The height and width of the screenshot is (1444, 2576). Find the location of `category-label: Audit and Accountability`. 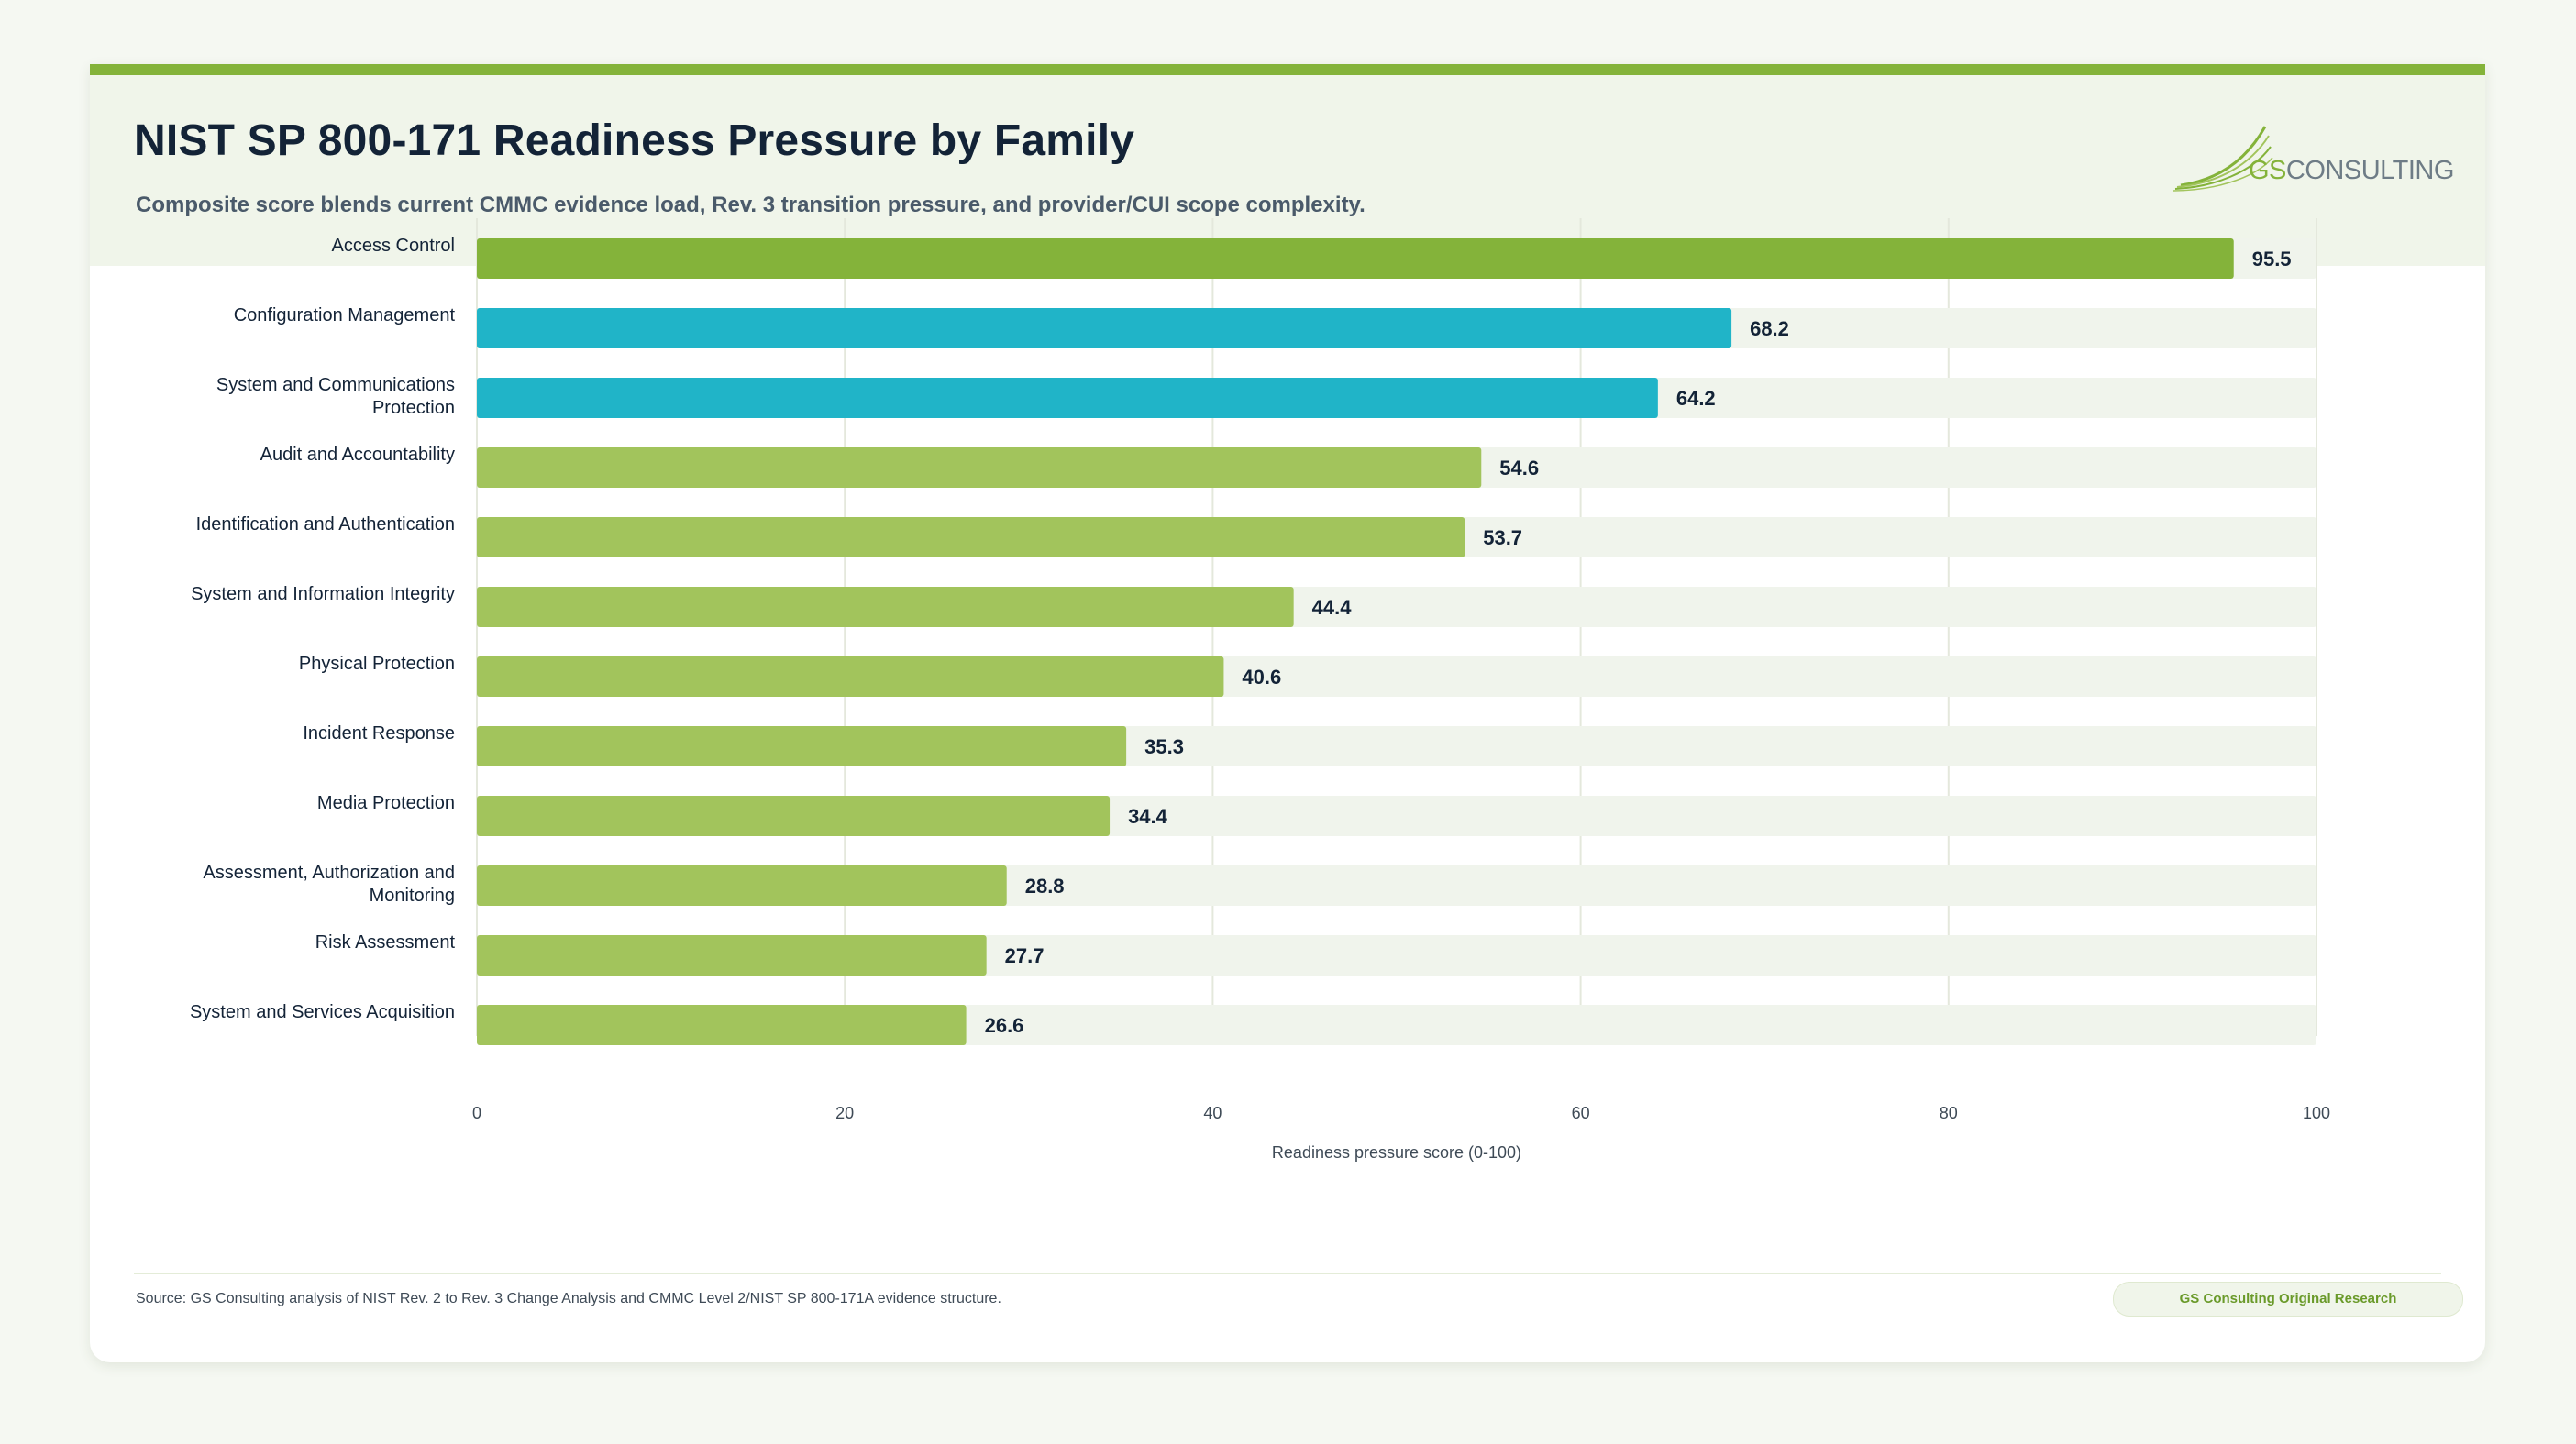

category-label: Audit and Accountability is located at coordinates (357, 455).